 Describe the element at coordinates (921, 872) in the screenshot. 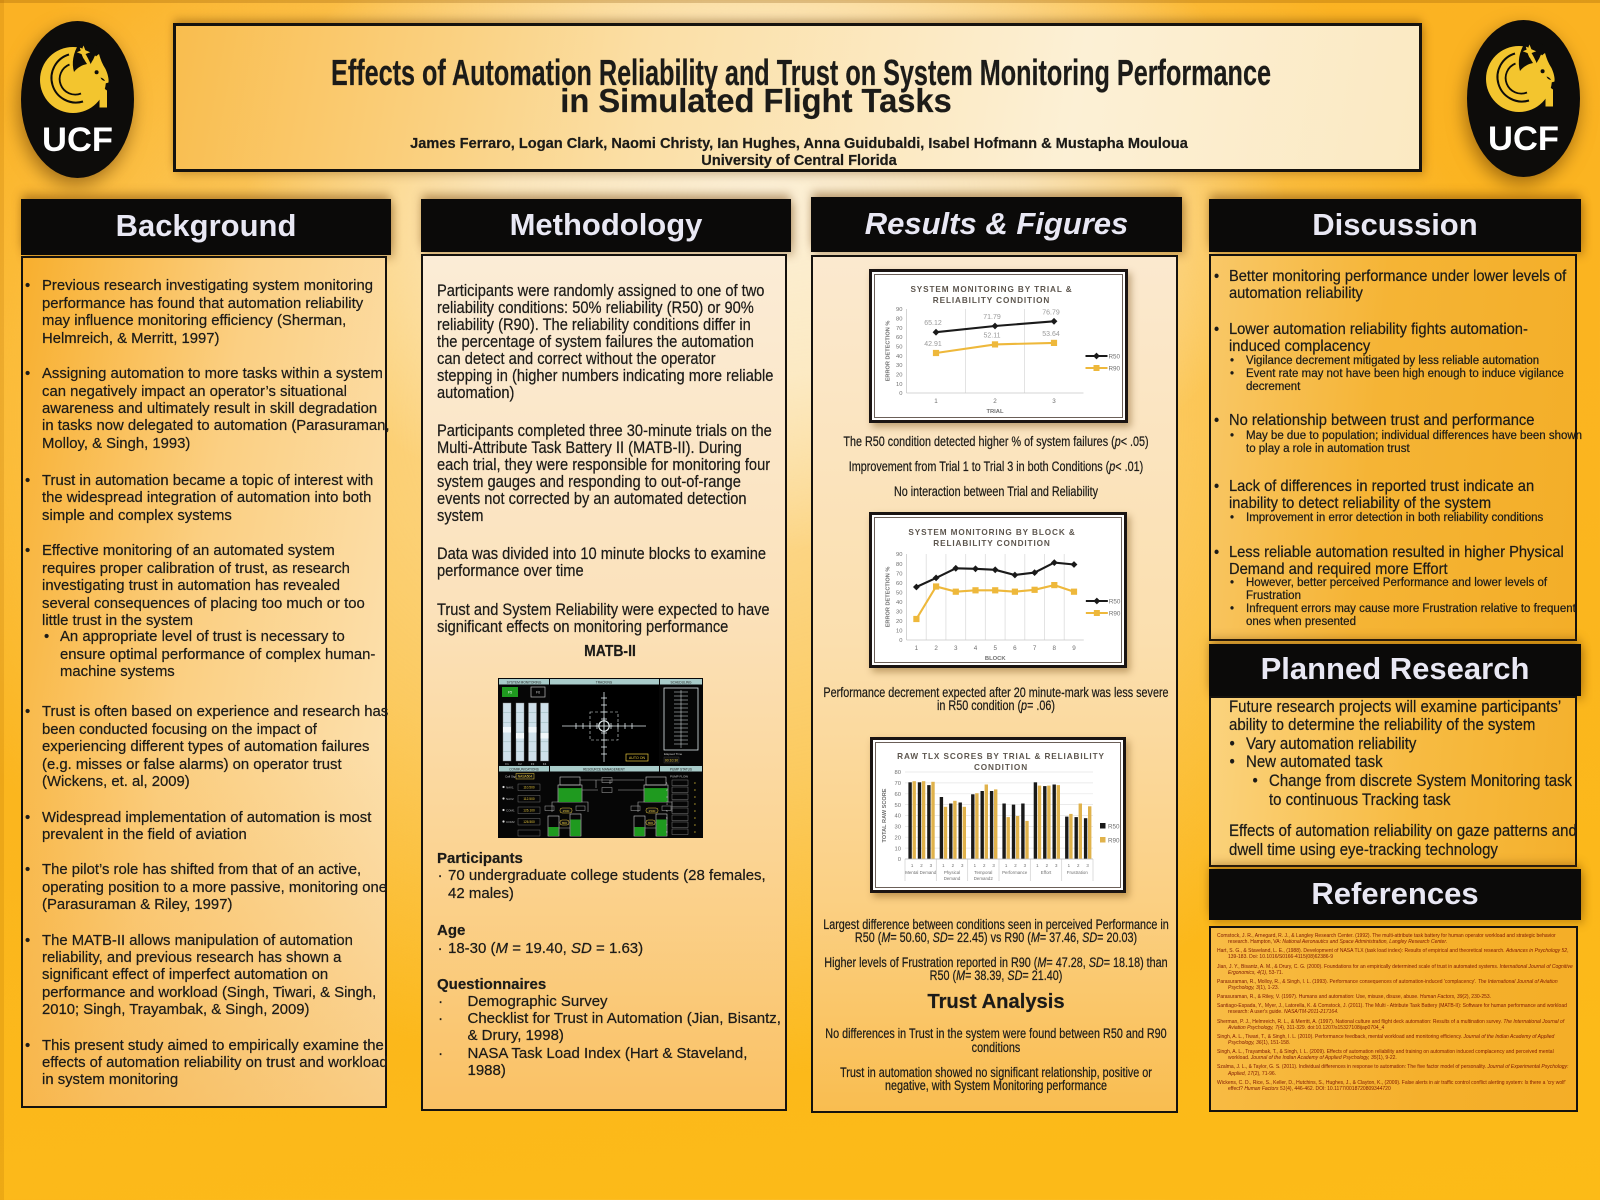

I see `svg-text: Mental Demand` at that location.